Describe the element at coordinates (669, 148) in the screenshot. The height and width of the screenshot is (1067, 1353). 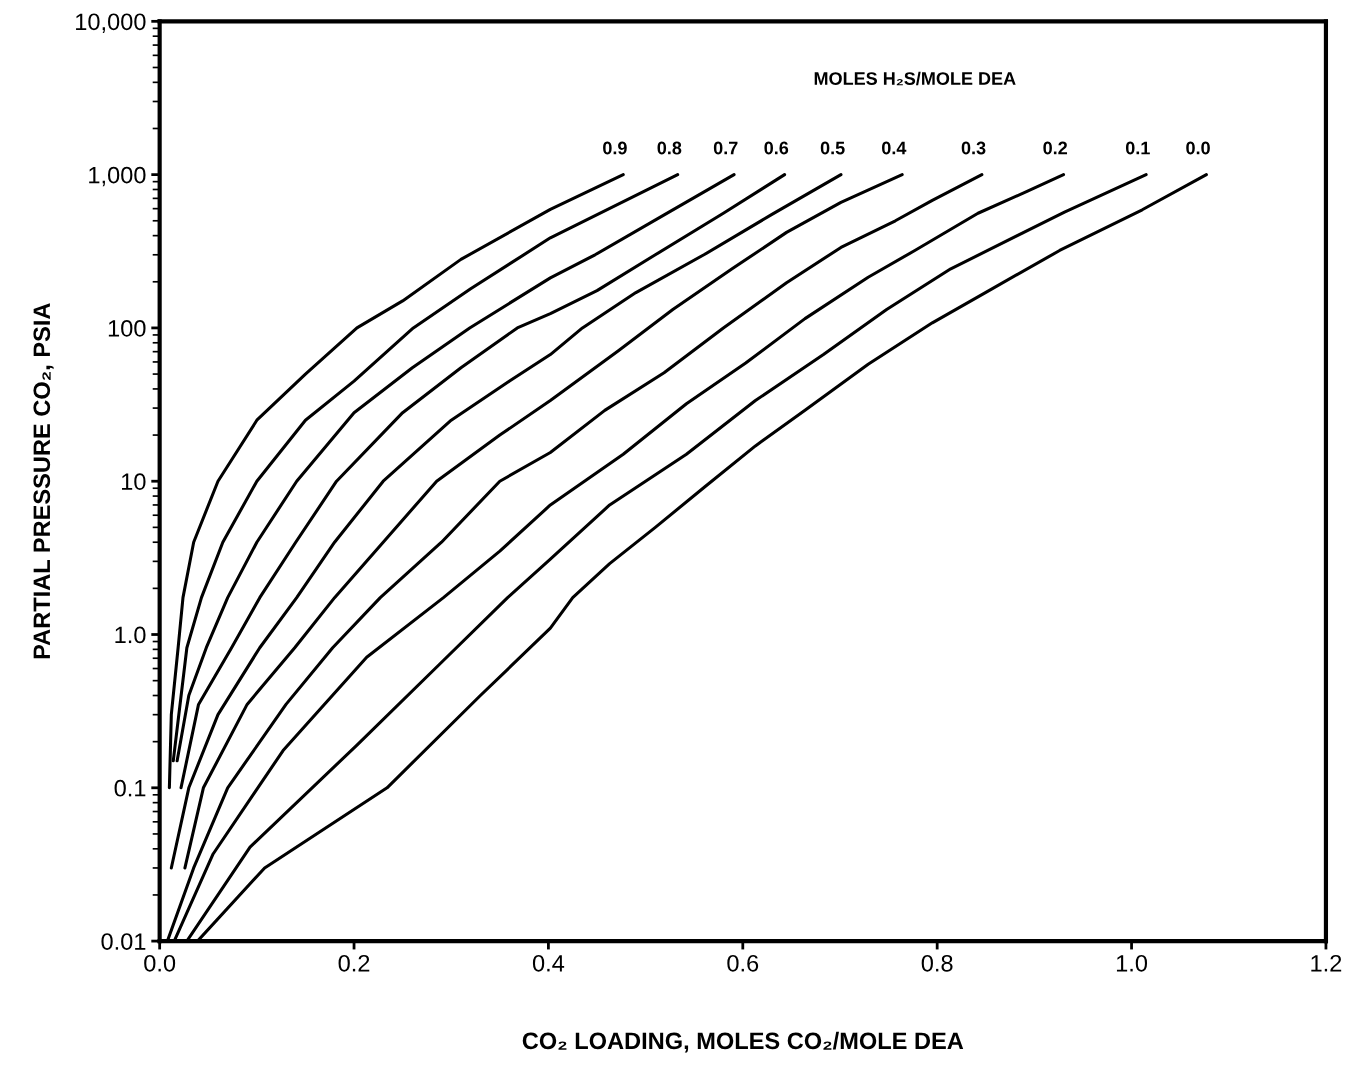
I see `series-label: 0.8` at that location.